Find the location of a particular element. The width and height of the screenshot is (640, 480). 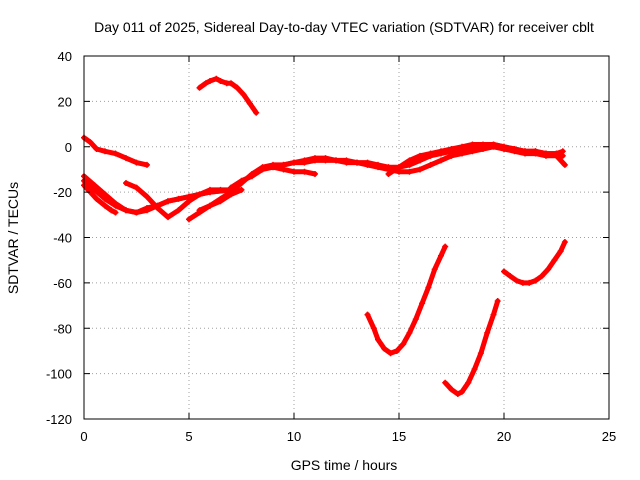

x-tick-label: 0 is located at coordinates (83, 436).